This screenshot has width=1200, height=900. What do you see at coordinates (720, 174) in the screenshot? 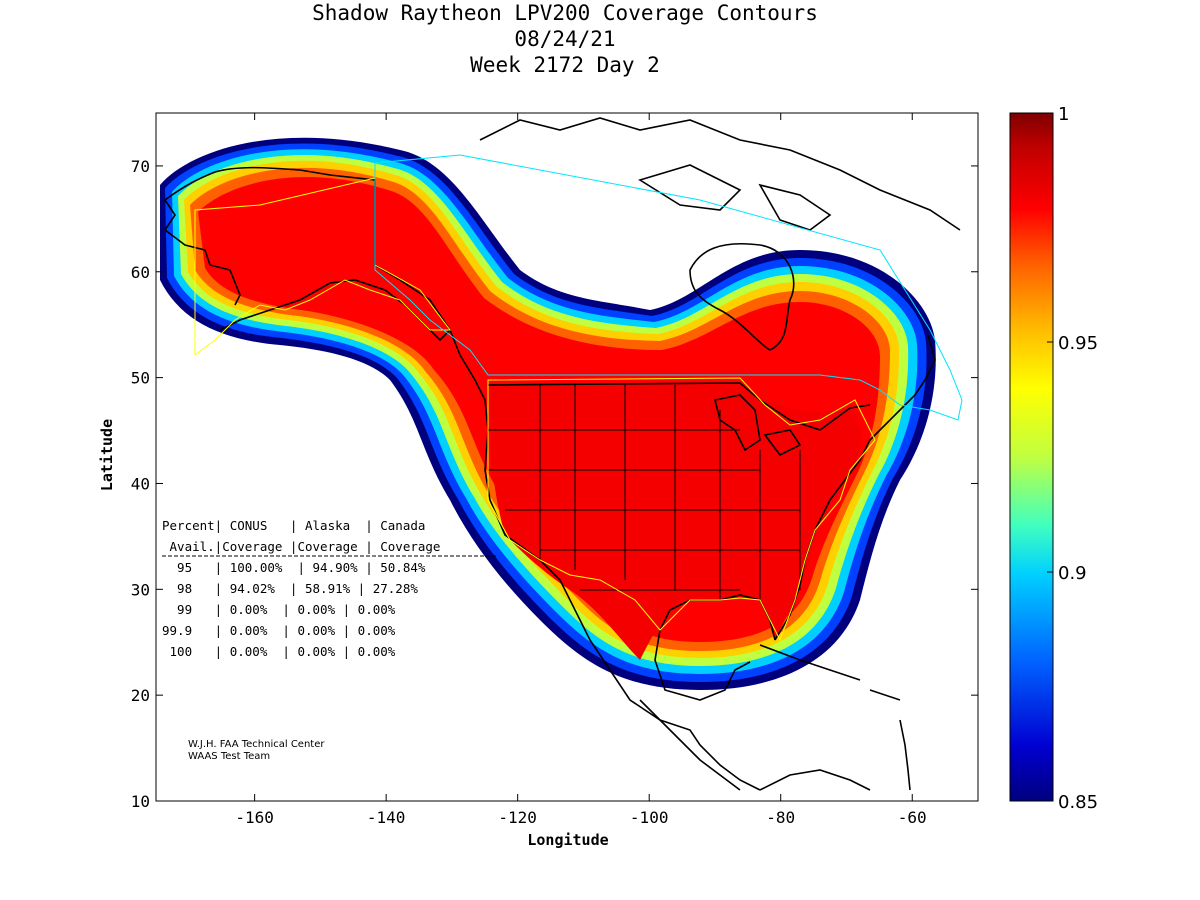
I see `arctic-islands` at bounding box center [720, 174].